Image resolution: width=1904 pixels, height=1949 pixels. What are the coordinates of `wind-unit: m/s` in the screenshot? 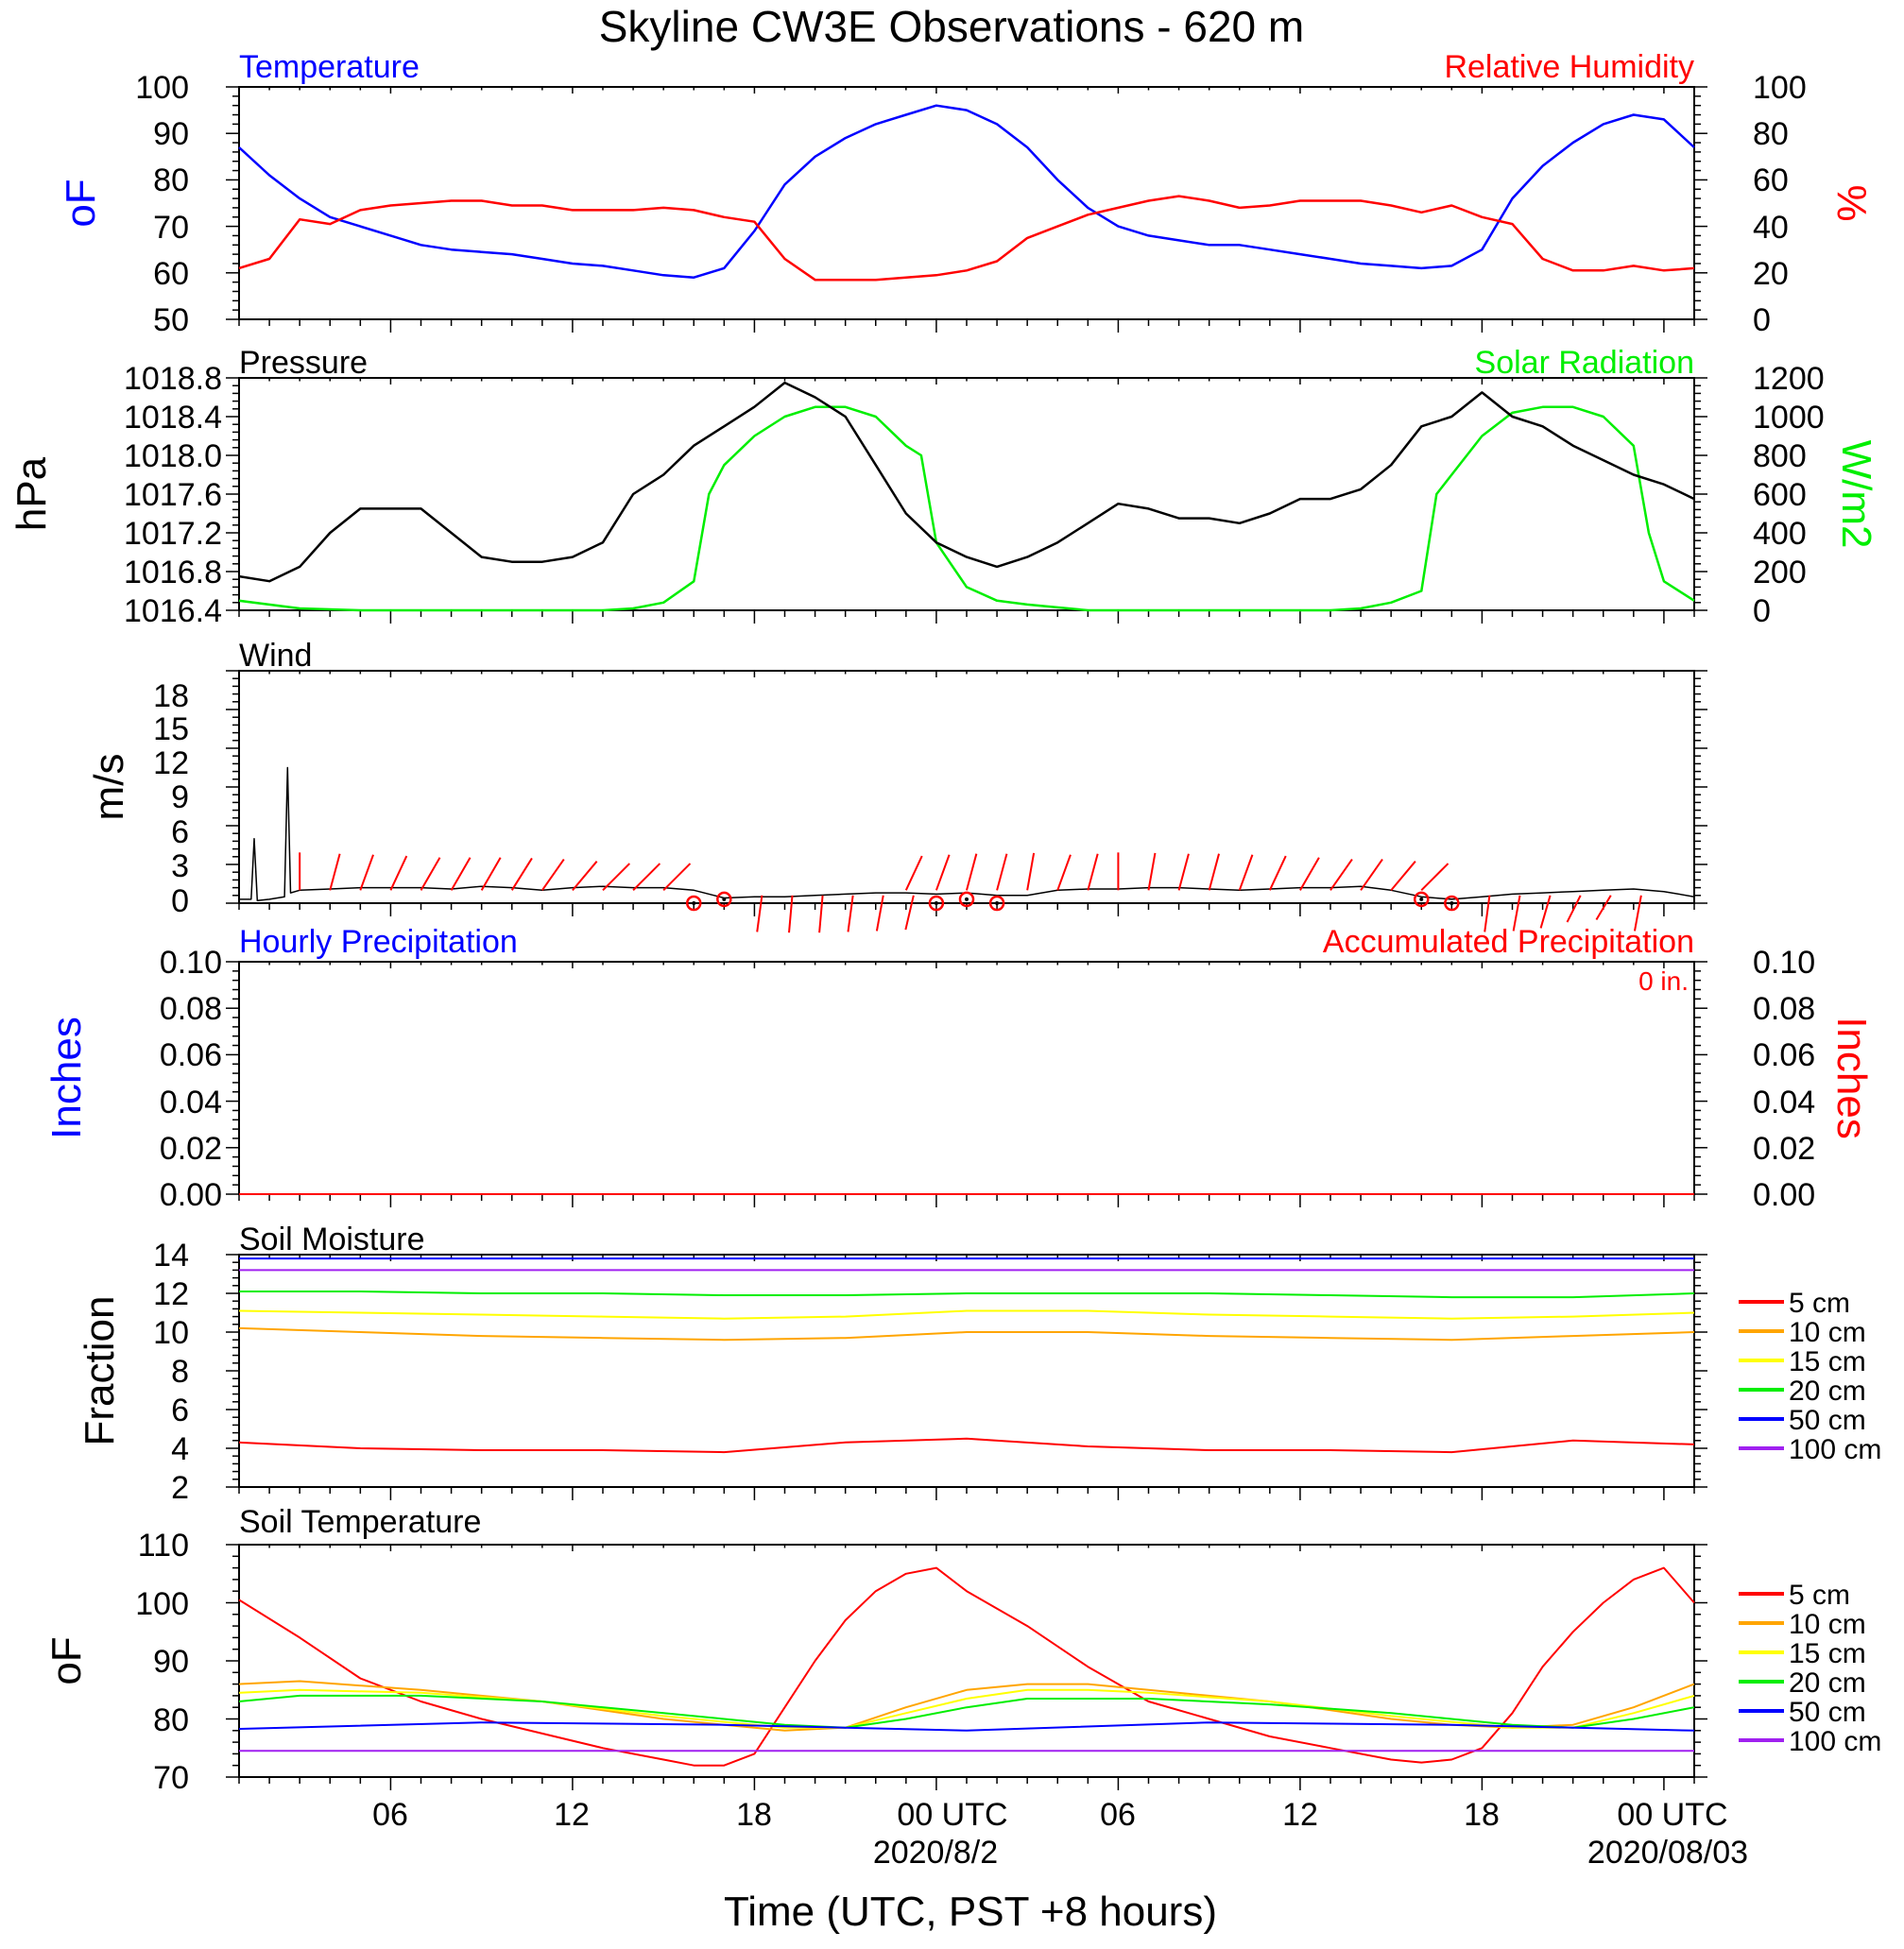 It's located at (109, 787).